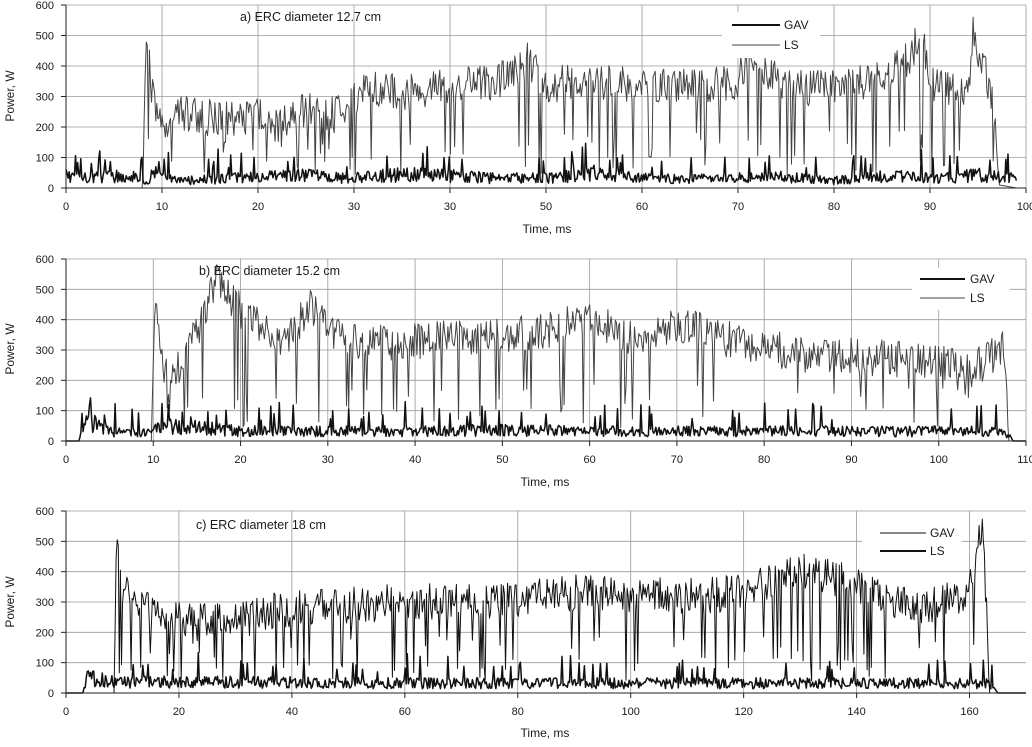  Describe the element at coordinates (328, 460) in the screenshot. I see `p1-x-tick-label: 30` at that location.